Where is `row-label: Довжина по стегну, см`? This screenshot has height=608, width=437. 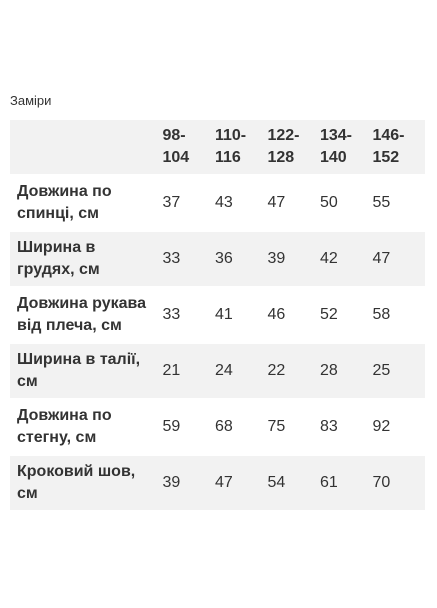 row-label: Довжина по стегну, см is located at coordinates (86, 427).